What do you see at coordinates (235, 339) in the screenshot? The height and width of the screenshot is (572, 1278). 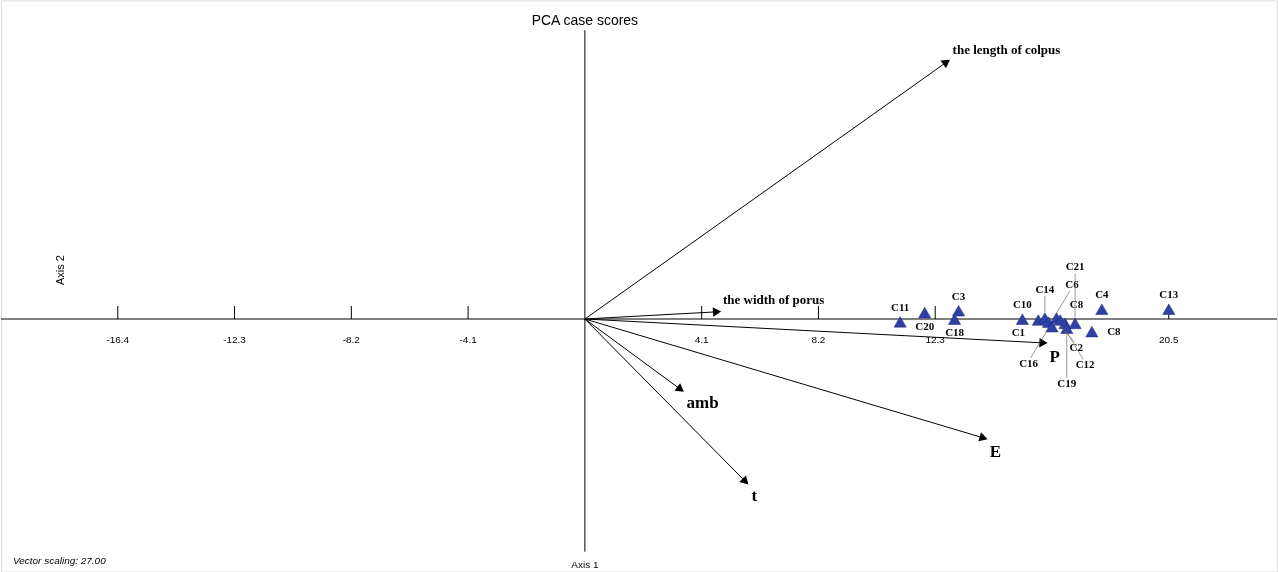 I see `x-tick-label: -12.3` at bounding box center [235, 339].